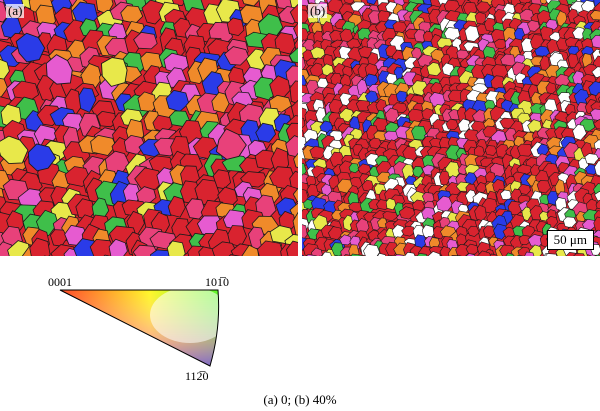  I want to click on figure-caption: (a) 0; (b) 40%, so click(300, 399).